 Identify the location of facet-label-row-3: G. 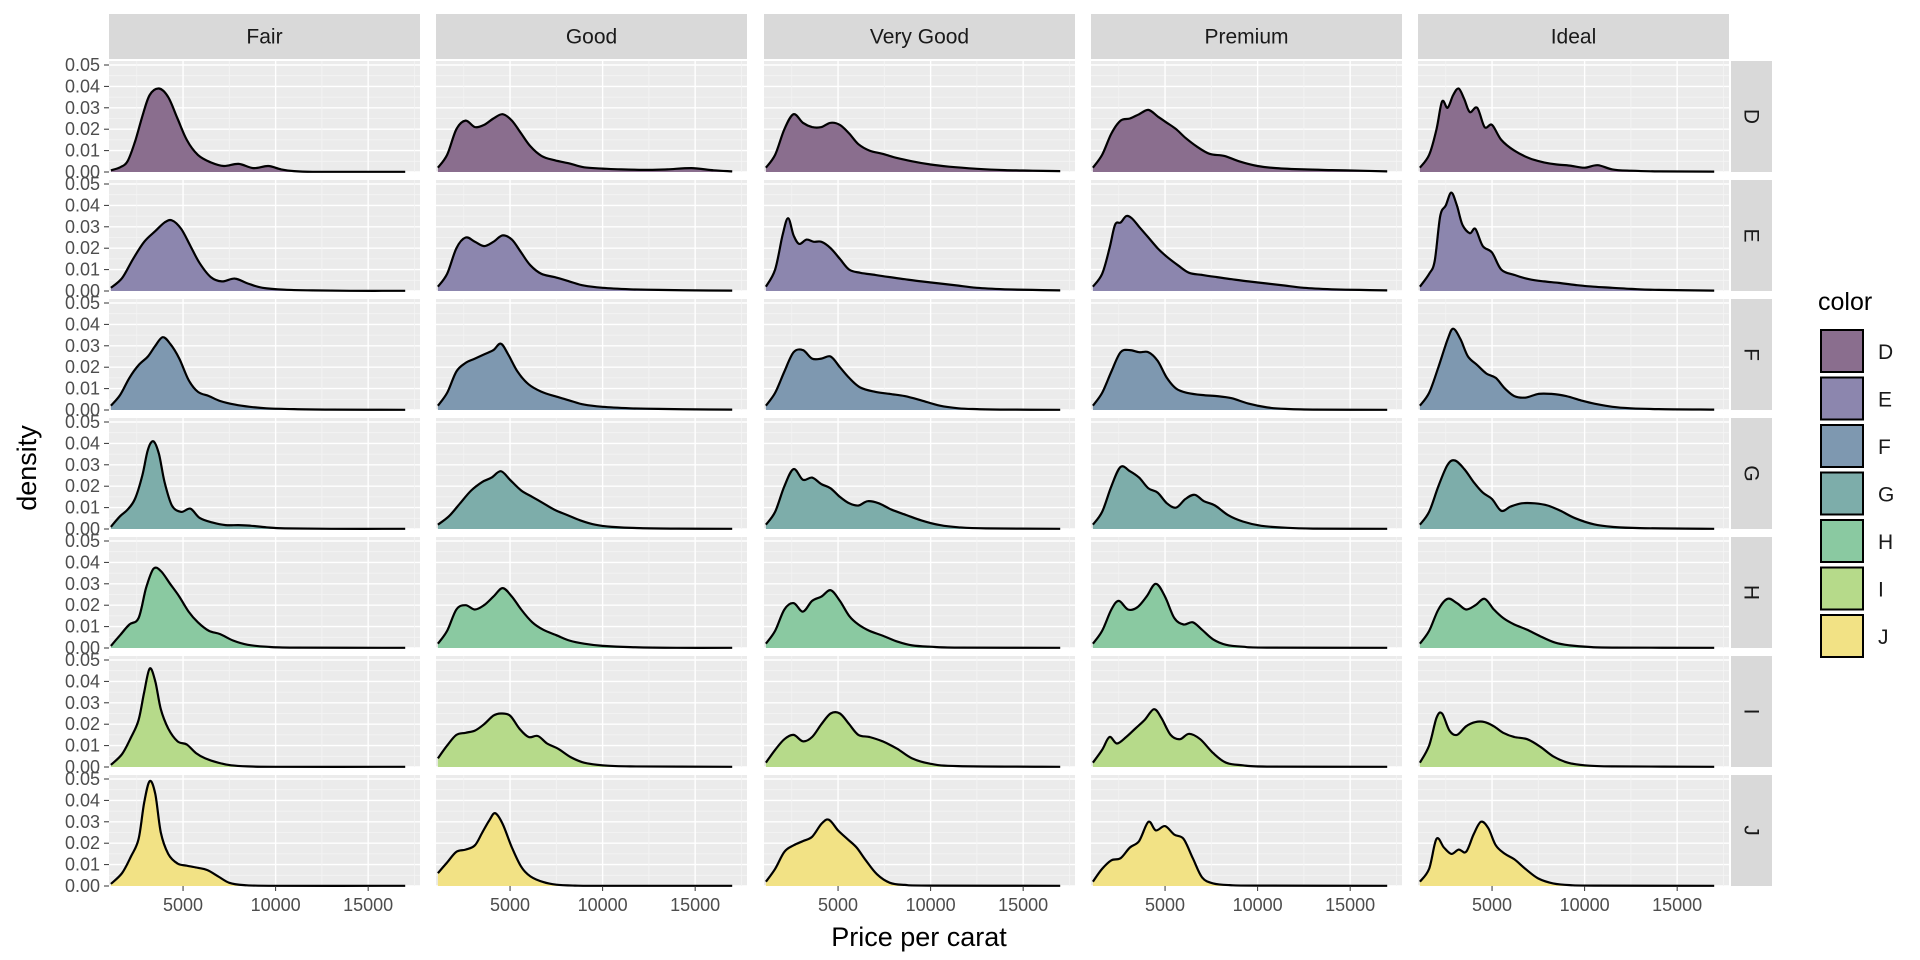
(1751, 473).